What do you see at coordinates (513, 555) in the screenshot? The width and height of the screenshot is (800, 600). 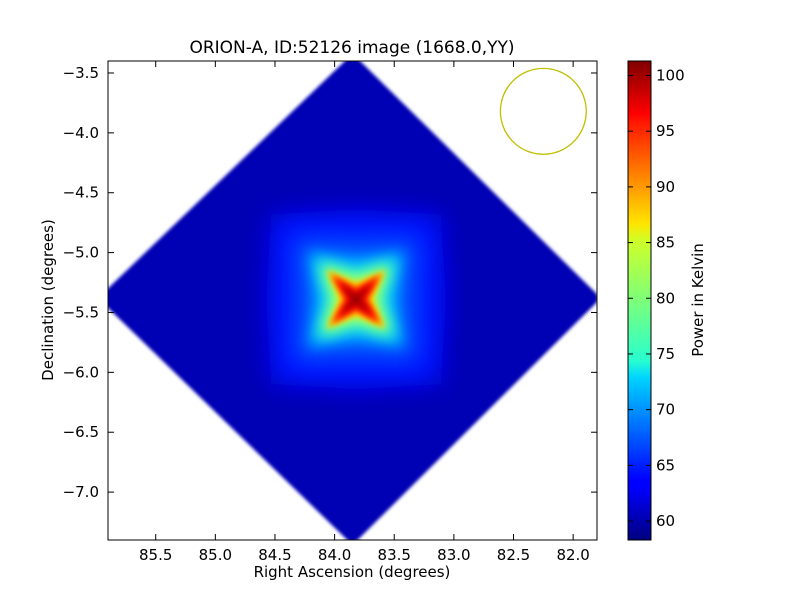 I see `x-tick-label: 82.5` at bounding box center [513, 555].